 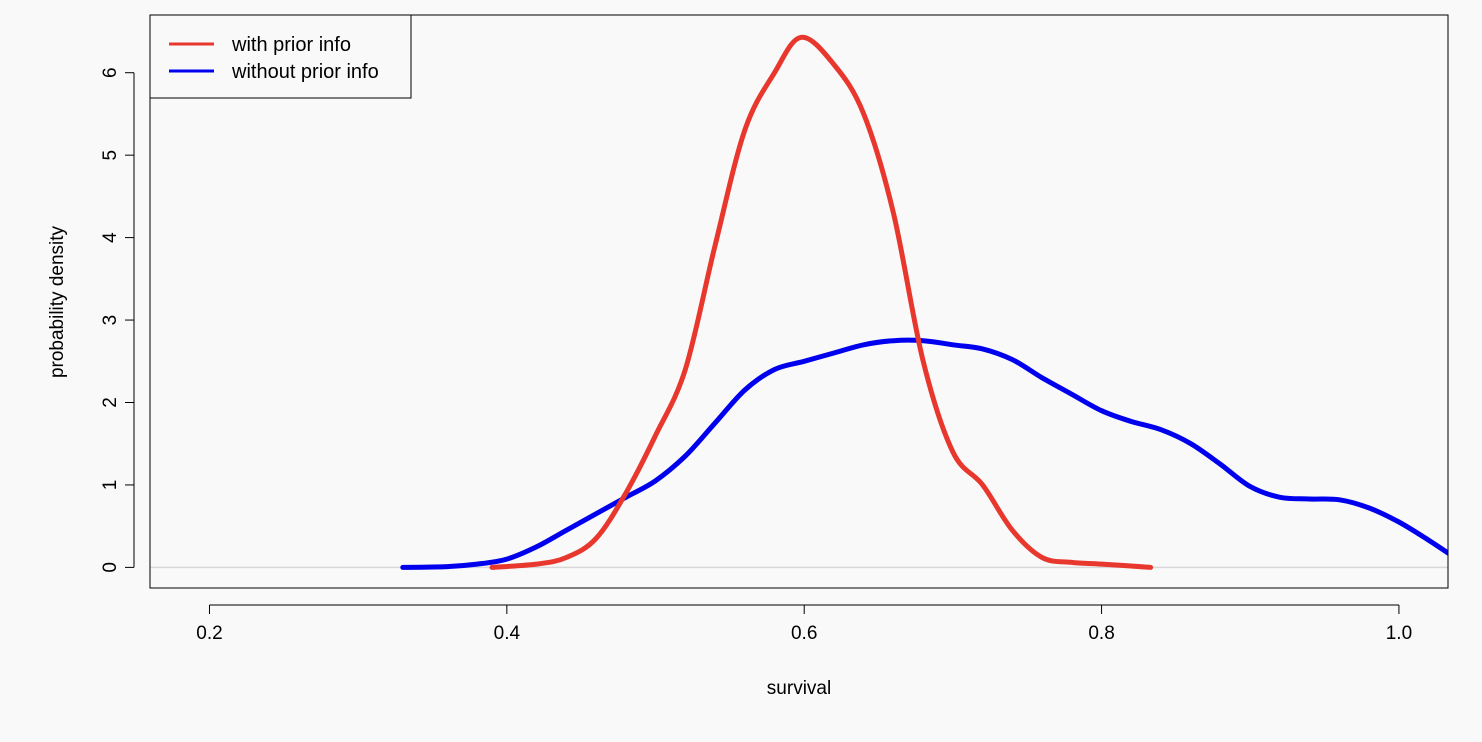 What do you see at coordinates (57, 301) in the screenshot?
I see `y-axis-label: probability density` at bounding box center [57, 301].